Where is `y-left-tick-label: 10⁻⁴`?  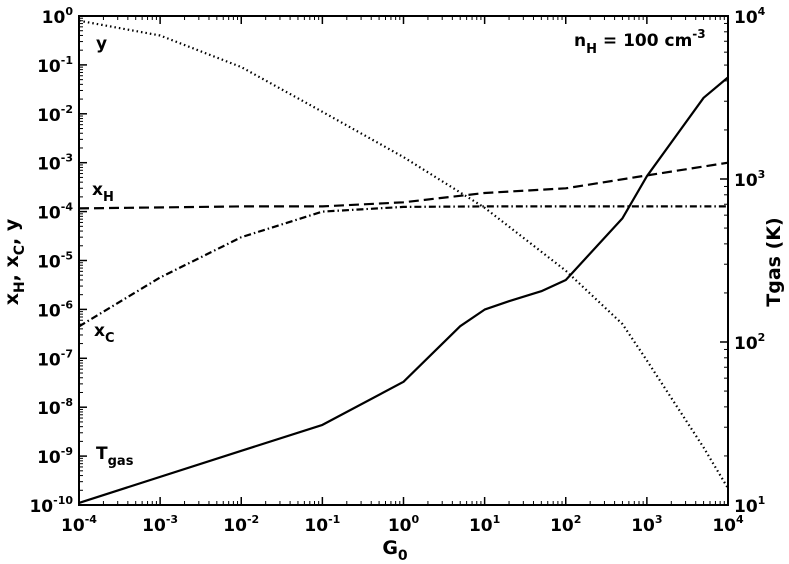 y-left-tick-label: 10⁻⁴ is located at coordinates (55, 212).